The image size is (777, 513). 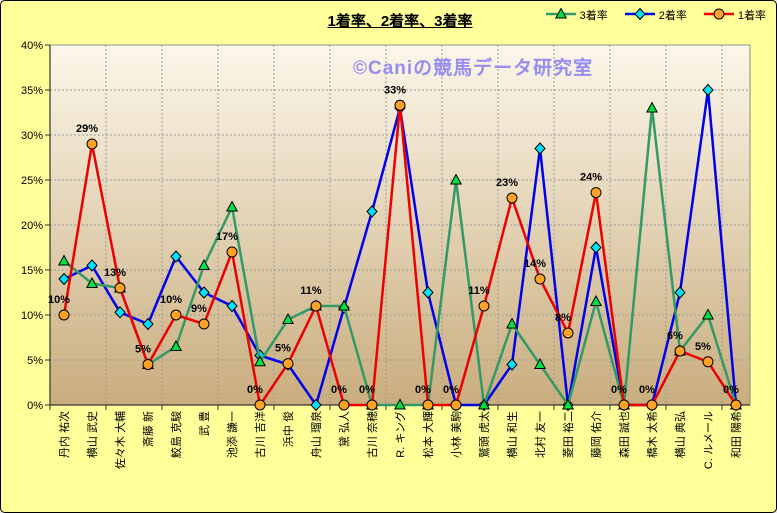 I want to click on y-axis-label: 0%, so click(x=35, y=406).